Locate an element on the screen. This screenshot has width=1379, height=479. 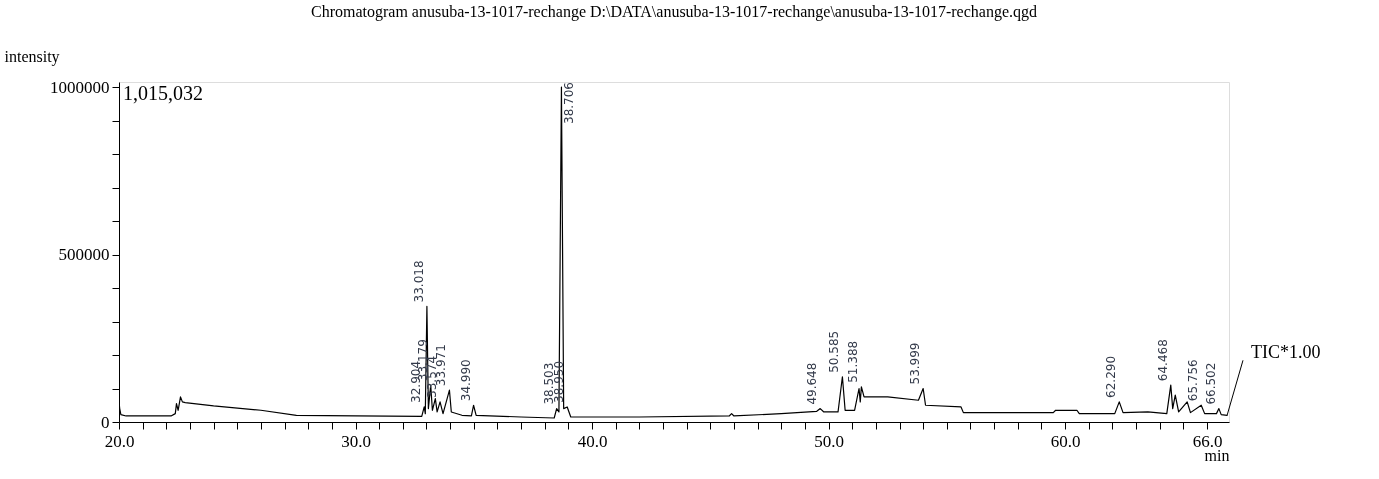
y-tick-label: 500000 is located at coordinates (84, 255).